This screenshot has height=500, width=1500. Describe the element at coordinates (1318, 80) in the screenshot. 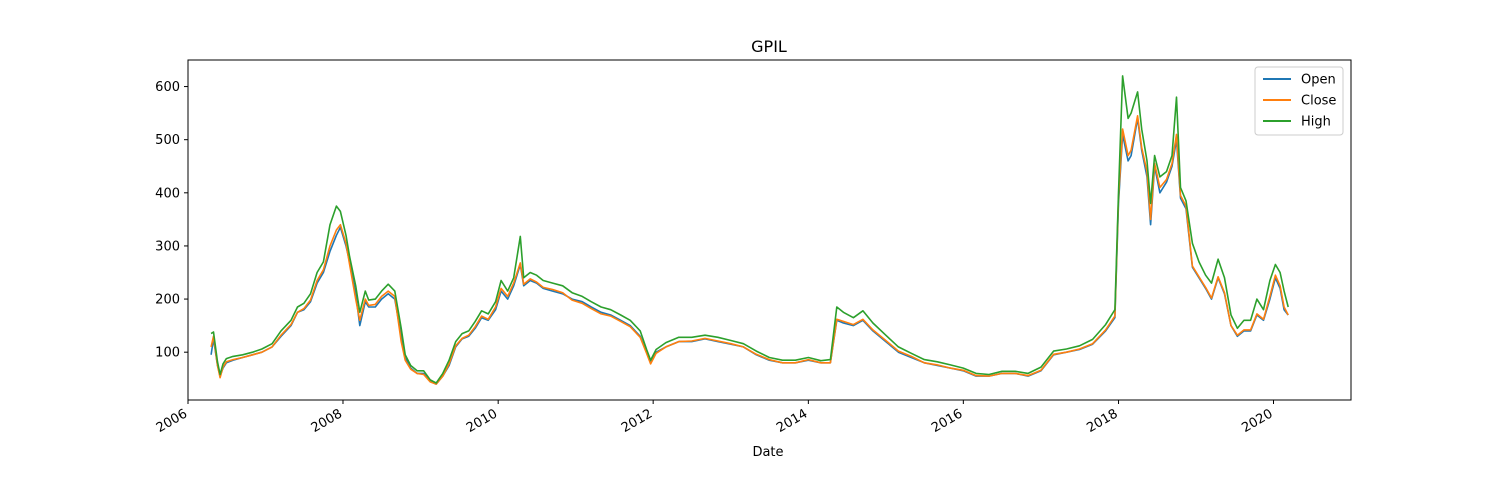

I see `legend-label-open: Open` at that location.